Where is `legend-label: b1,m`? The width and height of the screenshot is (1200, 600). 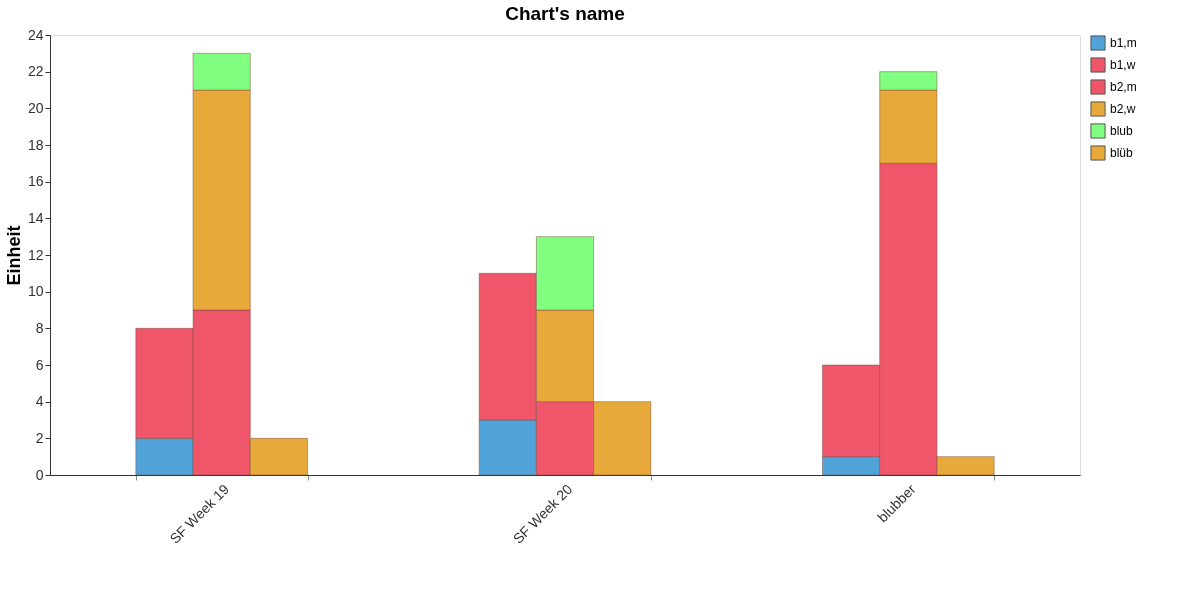
legend-label: b1,m is located at coordinates (1123, 43).